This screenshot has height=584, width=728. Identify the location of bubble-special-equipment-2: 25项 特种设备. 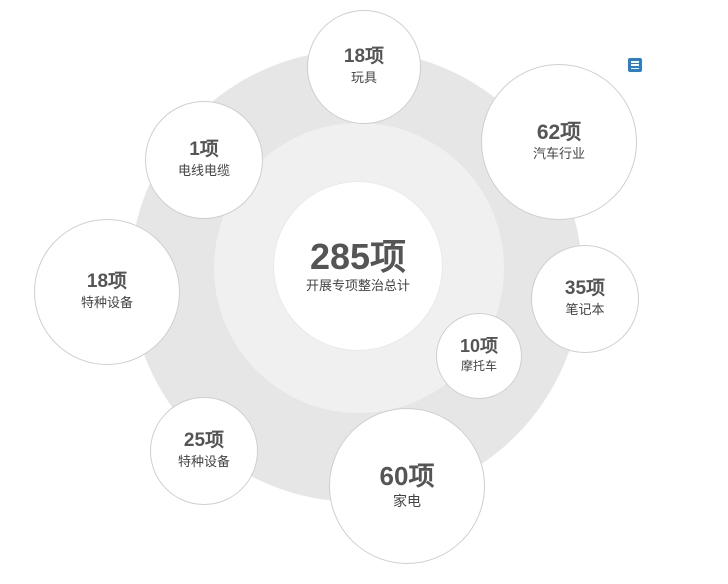
(204, 451).